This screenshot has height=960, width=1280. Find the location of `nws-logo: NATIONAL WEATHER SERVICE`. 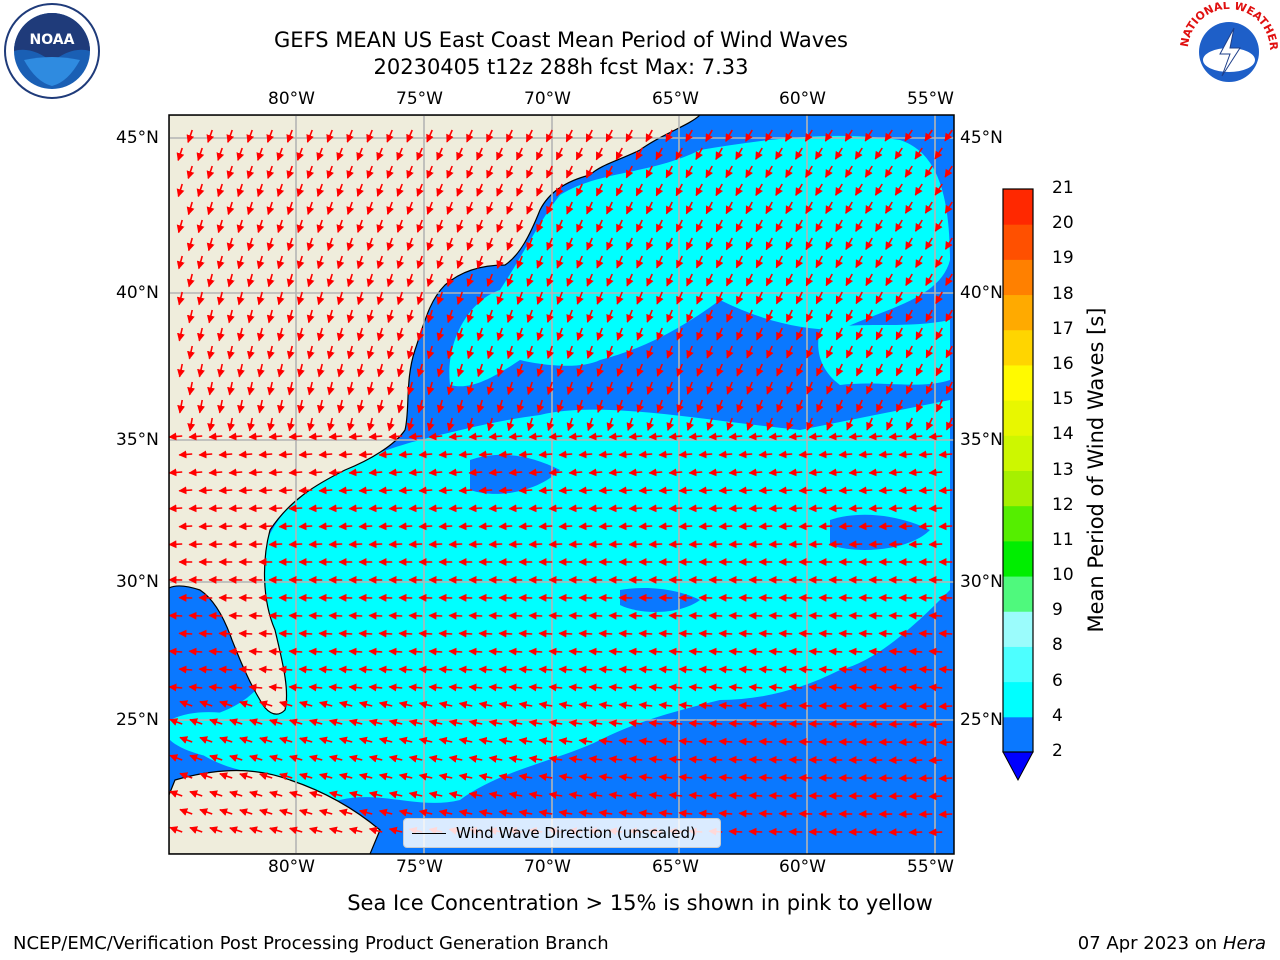

nws-logo: NATIONAL WEATHER SERVICE is located at coordinates (1229, 49).